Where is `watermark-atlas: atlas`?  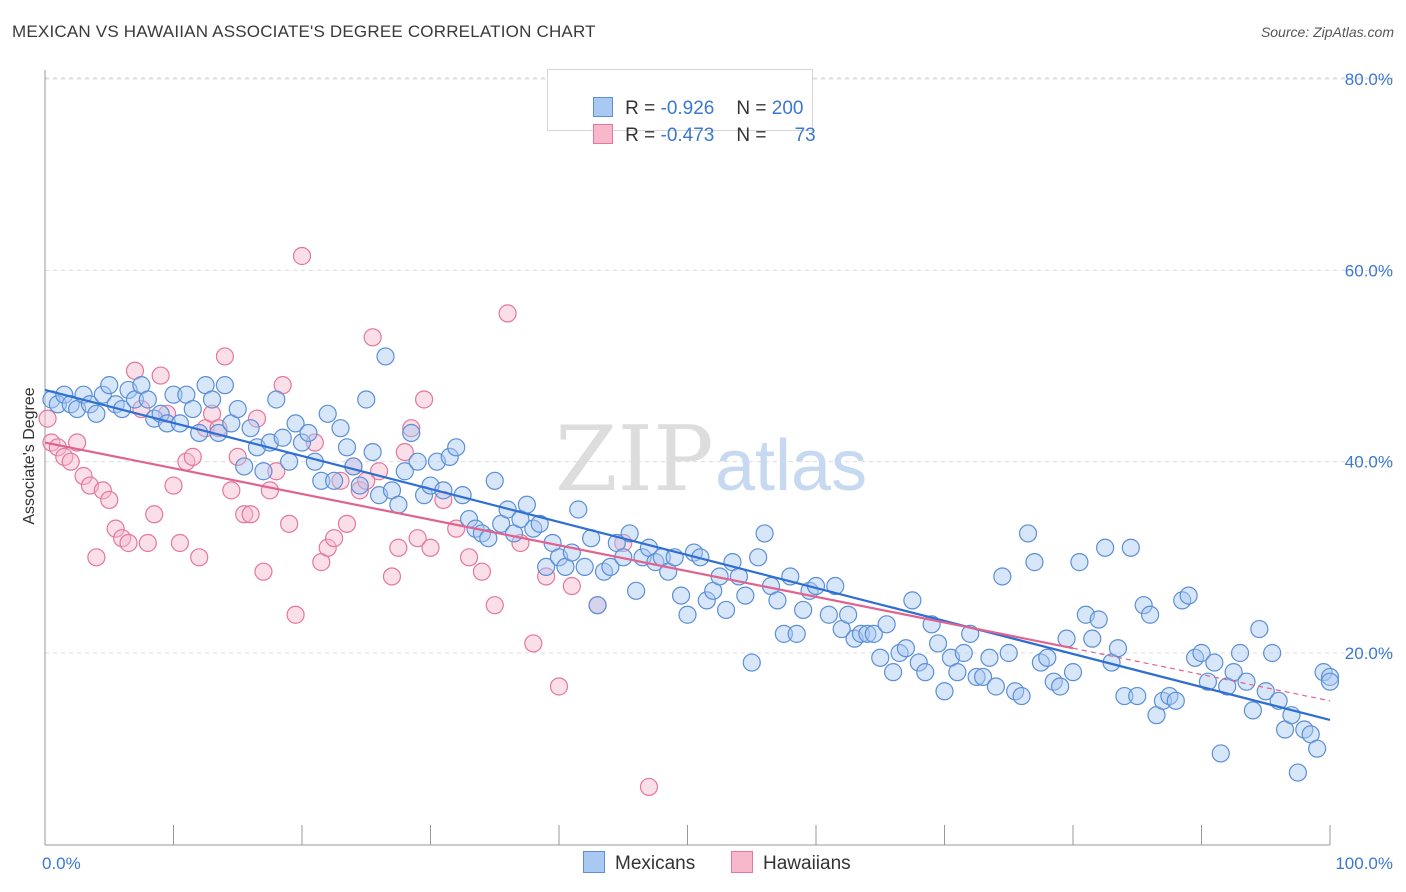
watermark-atlas: atlas is located at coordinates (791, 466).